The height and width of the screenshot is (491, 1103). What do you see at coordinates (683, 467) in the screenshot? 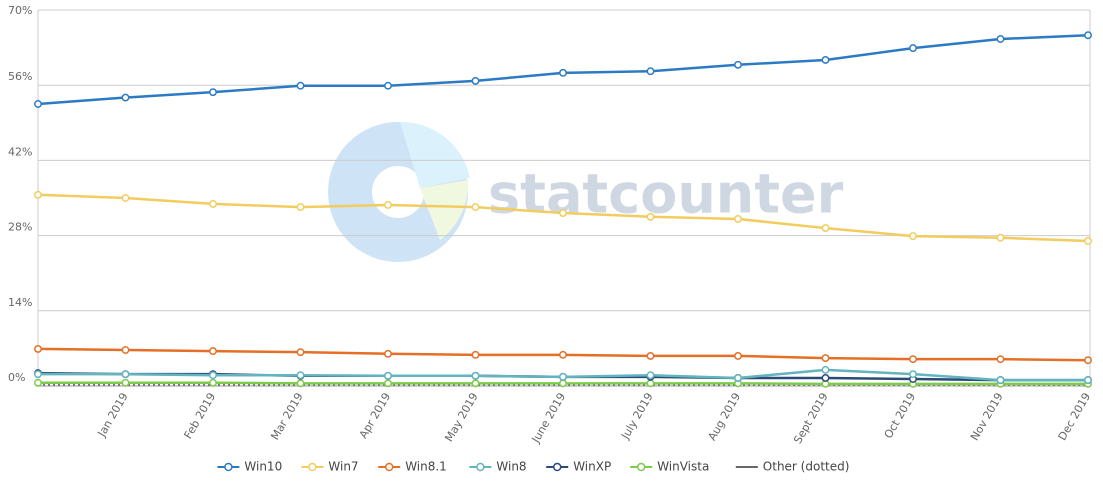
I see `legend-label: WinVista` at bounding box center [683, 467].